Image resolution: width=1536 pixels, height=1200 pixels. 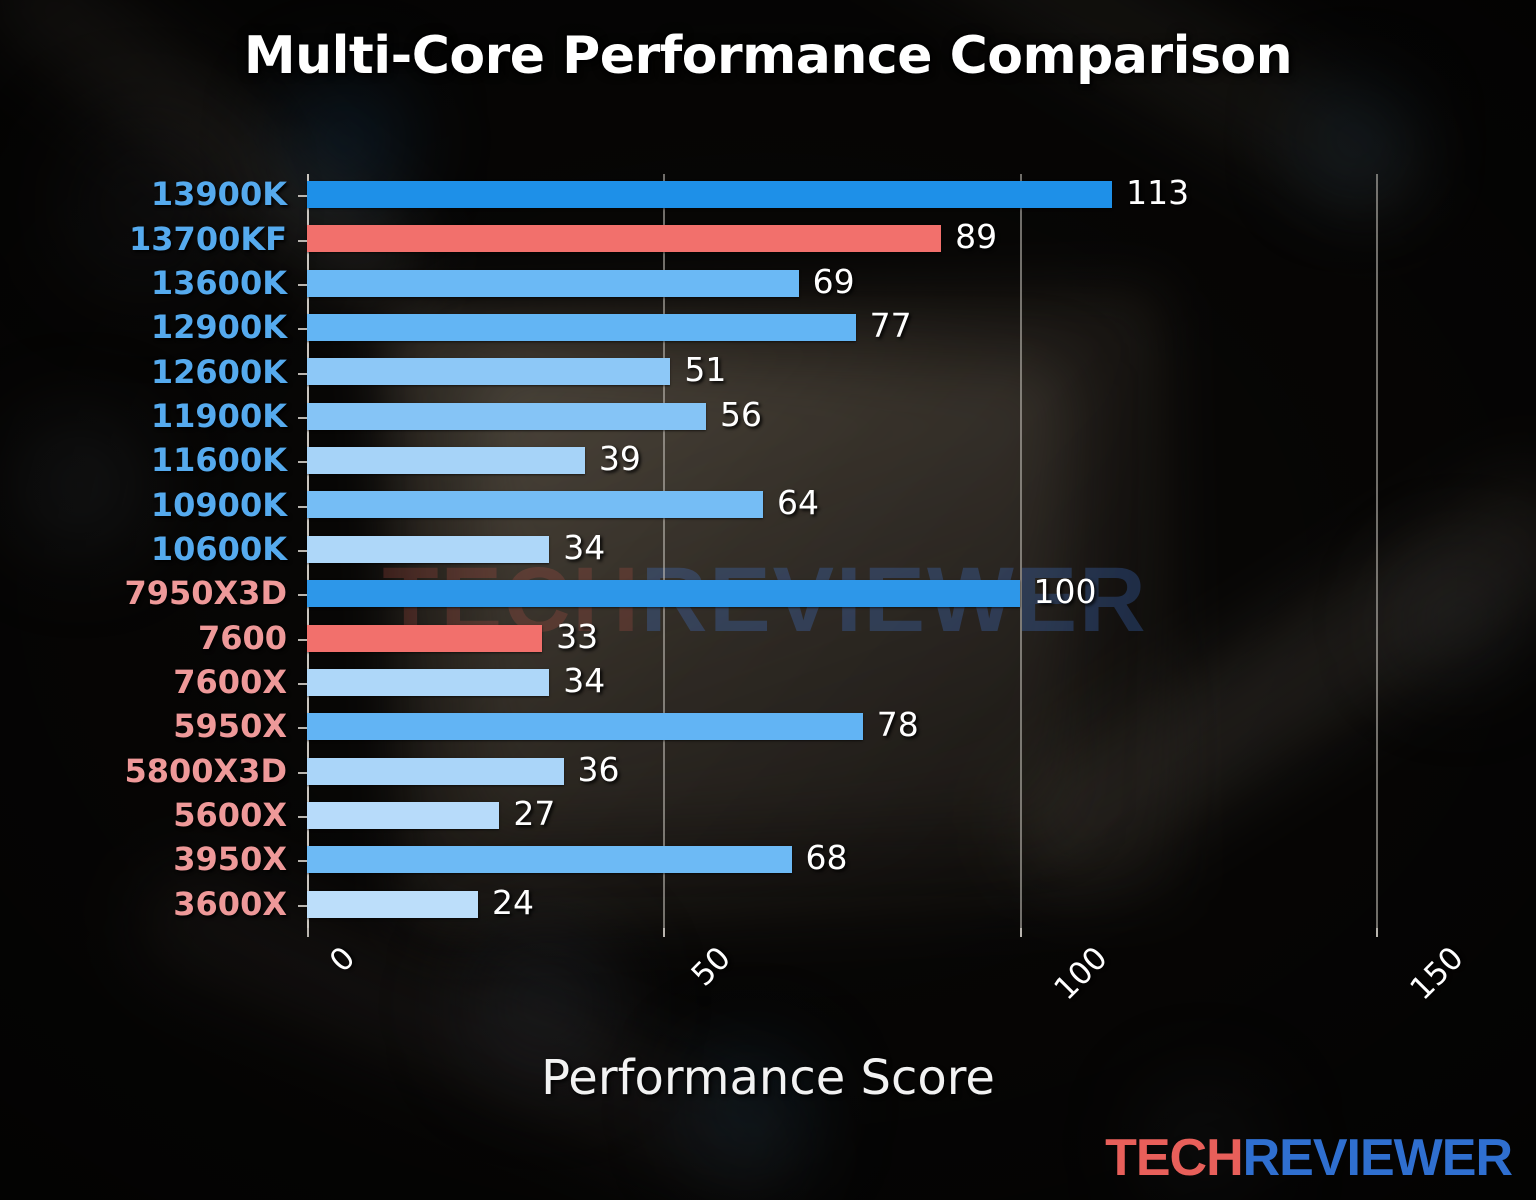 What do you see at coordinates (549, 860) in the screenshot?
I see `bar-3950X` at bounding box center [549, 860].